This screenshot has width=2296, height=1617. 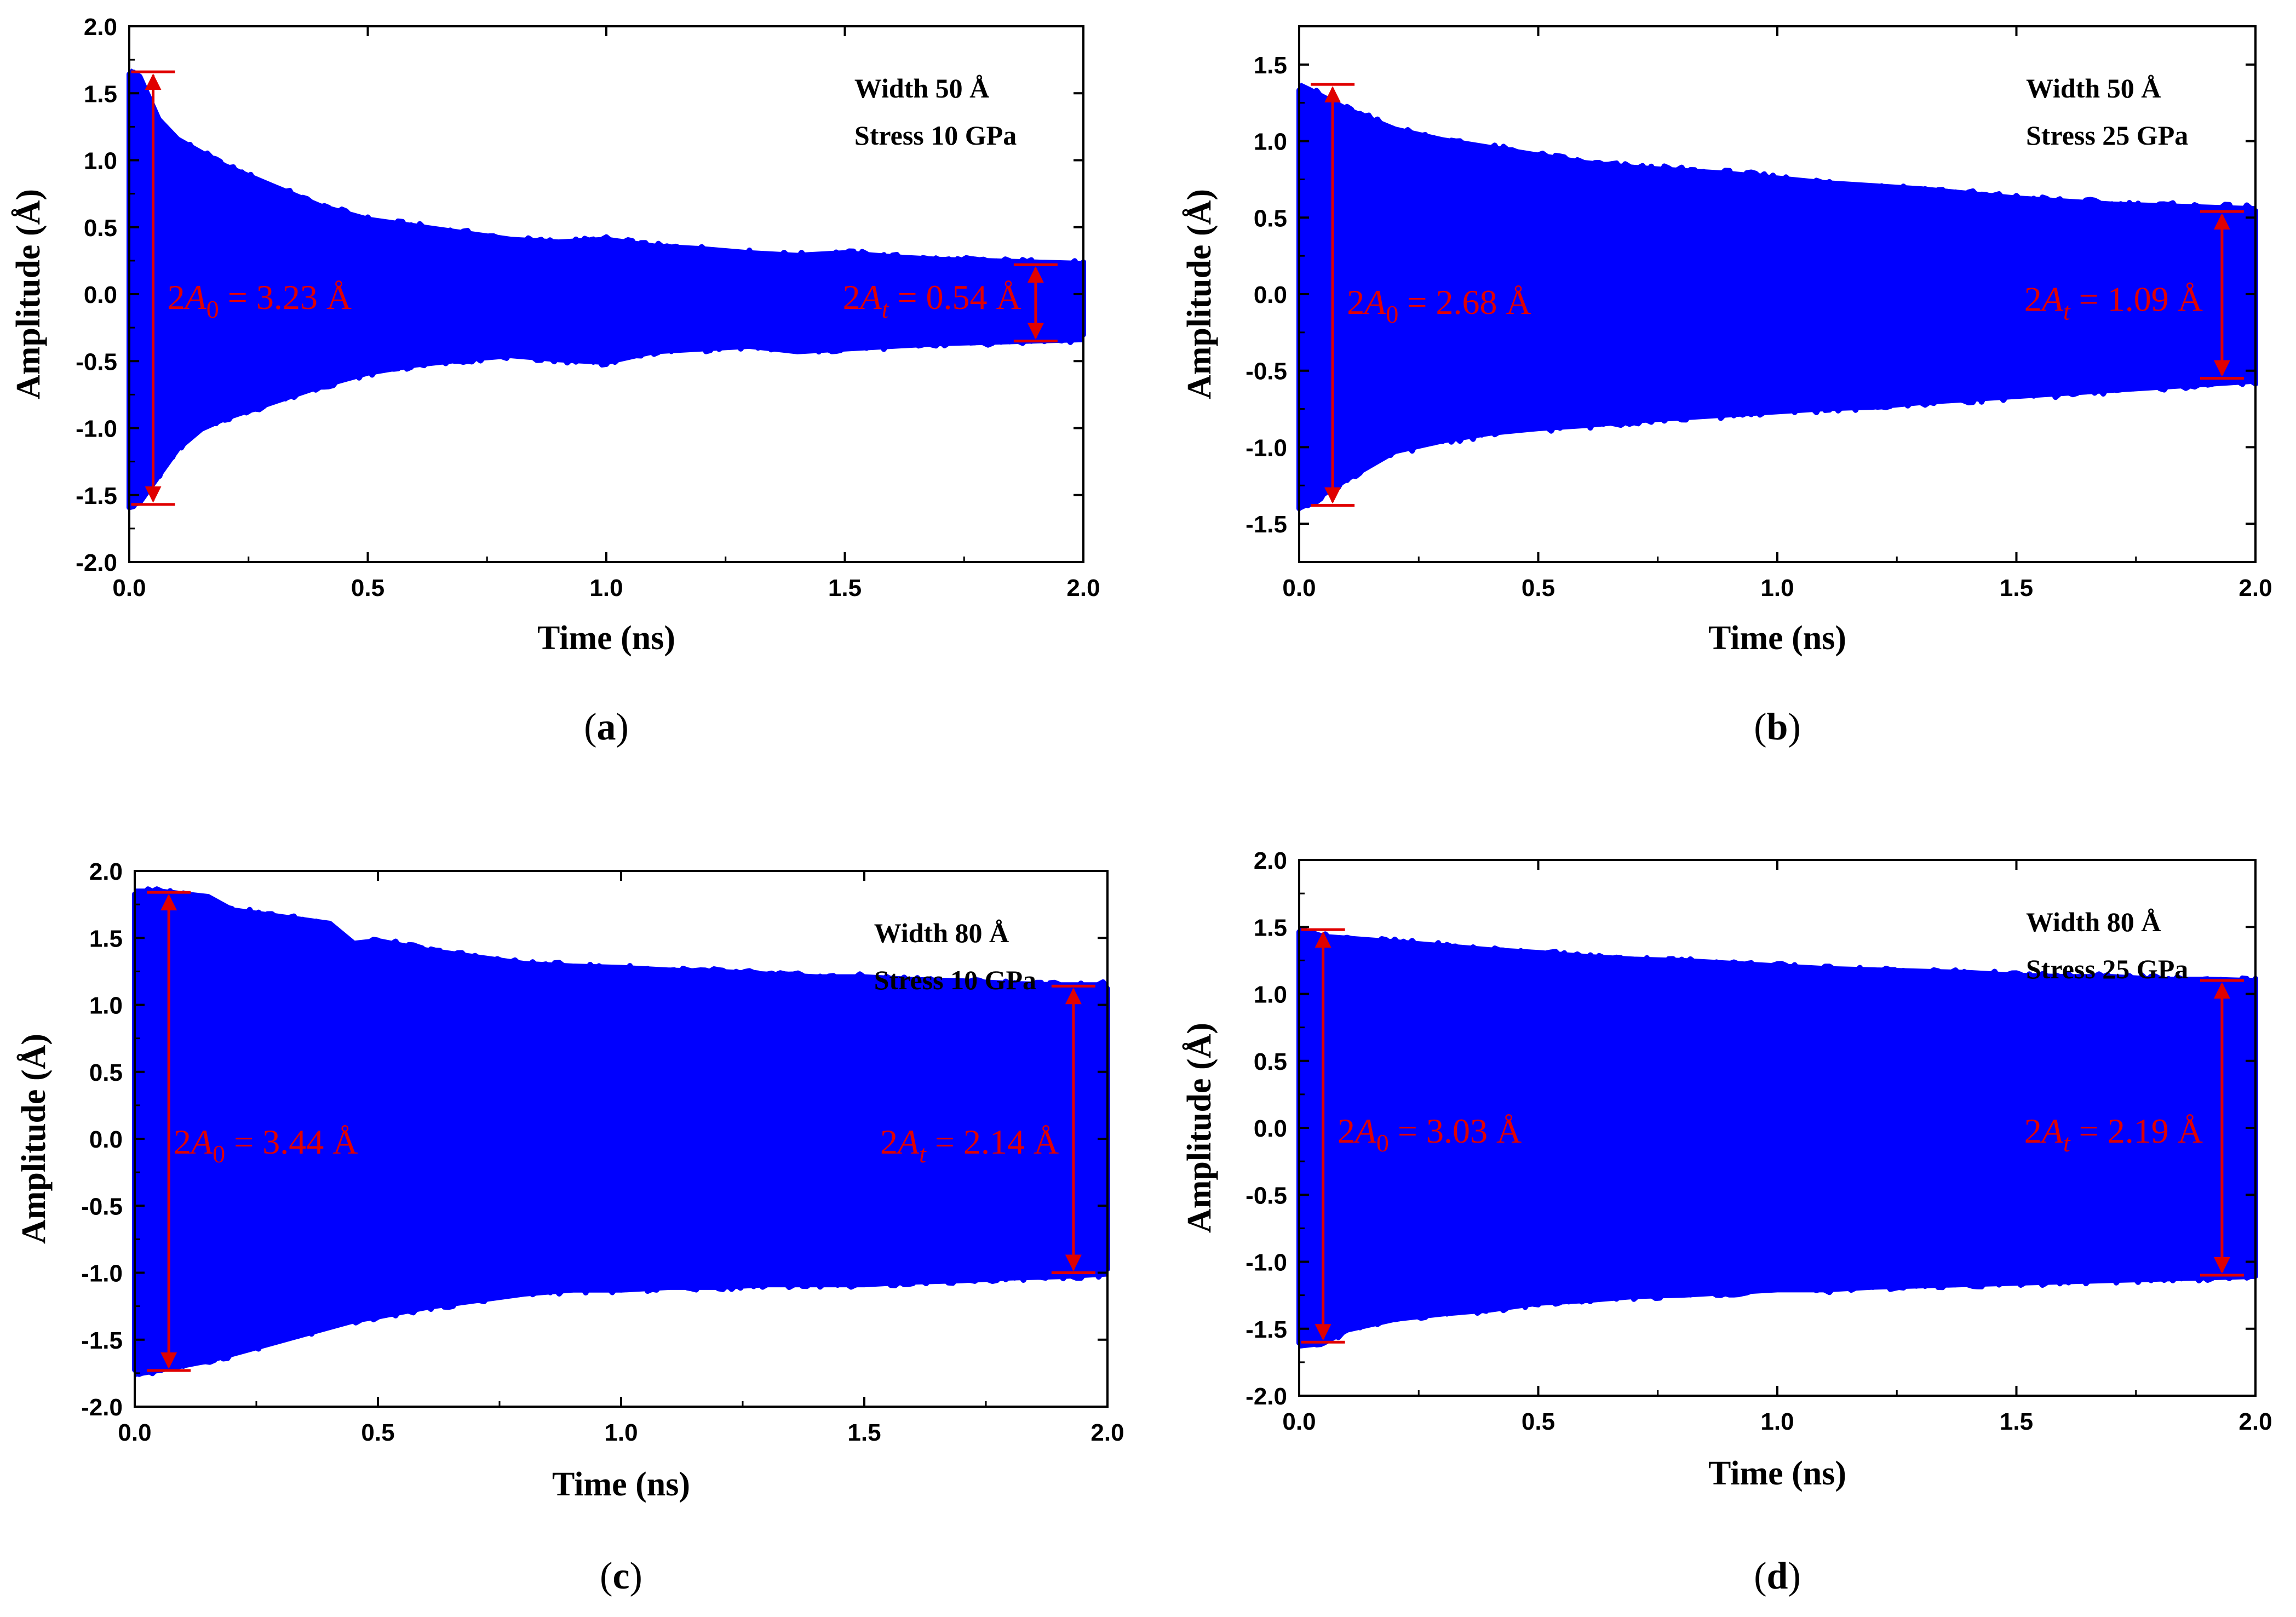 I want to click on annotation-value: = 2.68 Å, so click(x=1464, y=302).